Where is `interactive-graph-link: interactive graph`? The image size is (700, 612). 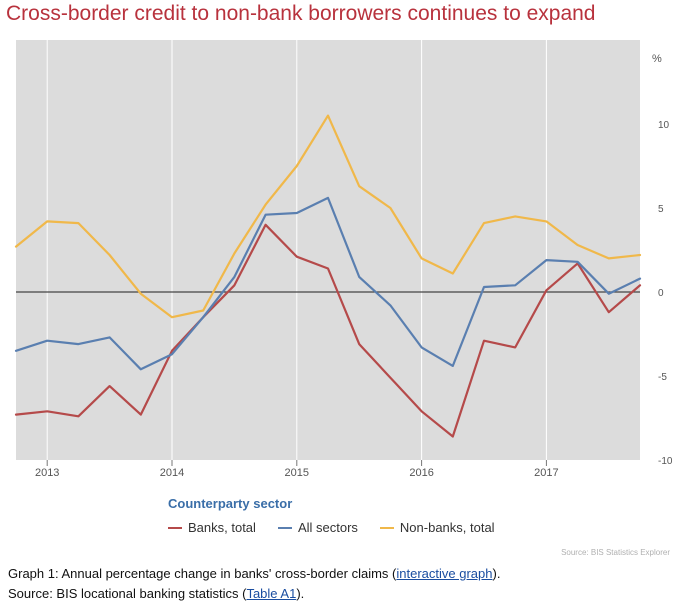
interactive-graph-link: interactive graph is located at coordinates (444, 573).